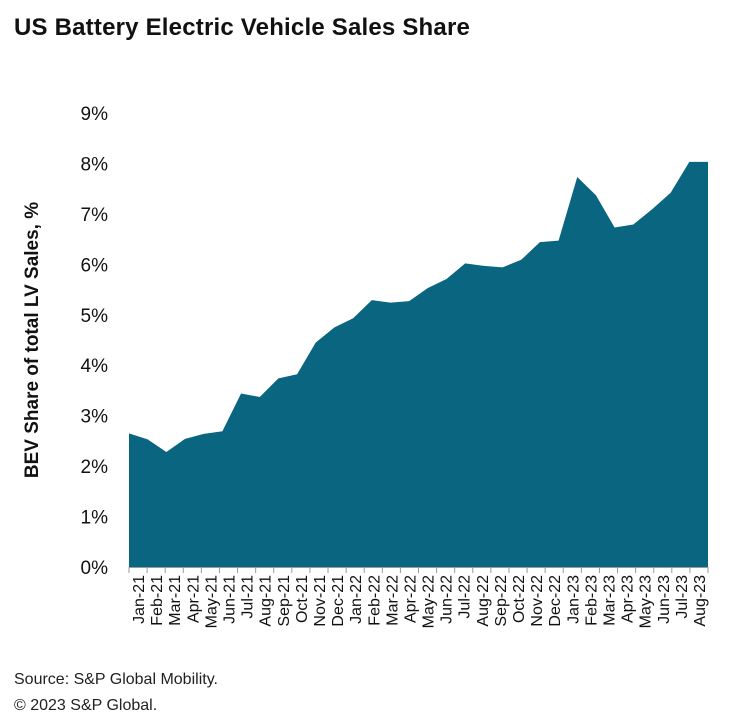 This screenshot has width=740, height=725. I want to click on y-tick-label: 8%, so click(95, 164).